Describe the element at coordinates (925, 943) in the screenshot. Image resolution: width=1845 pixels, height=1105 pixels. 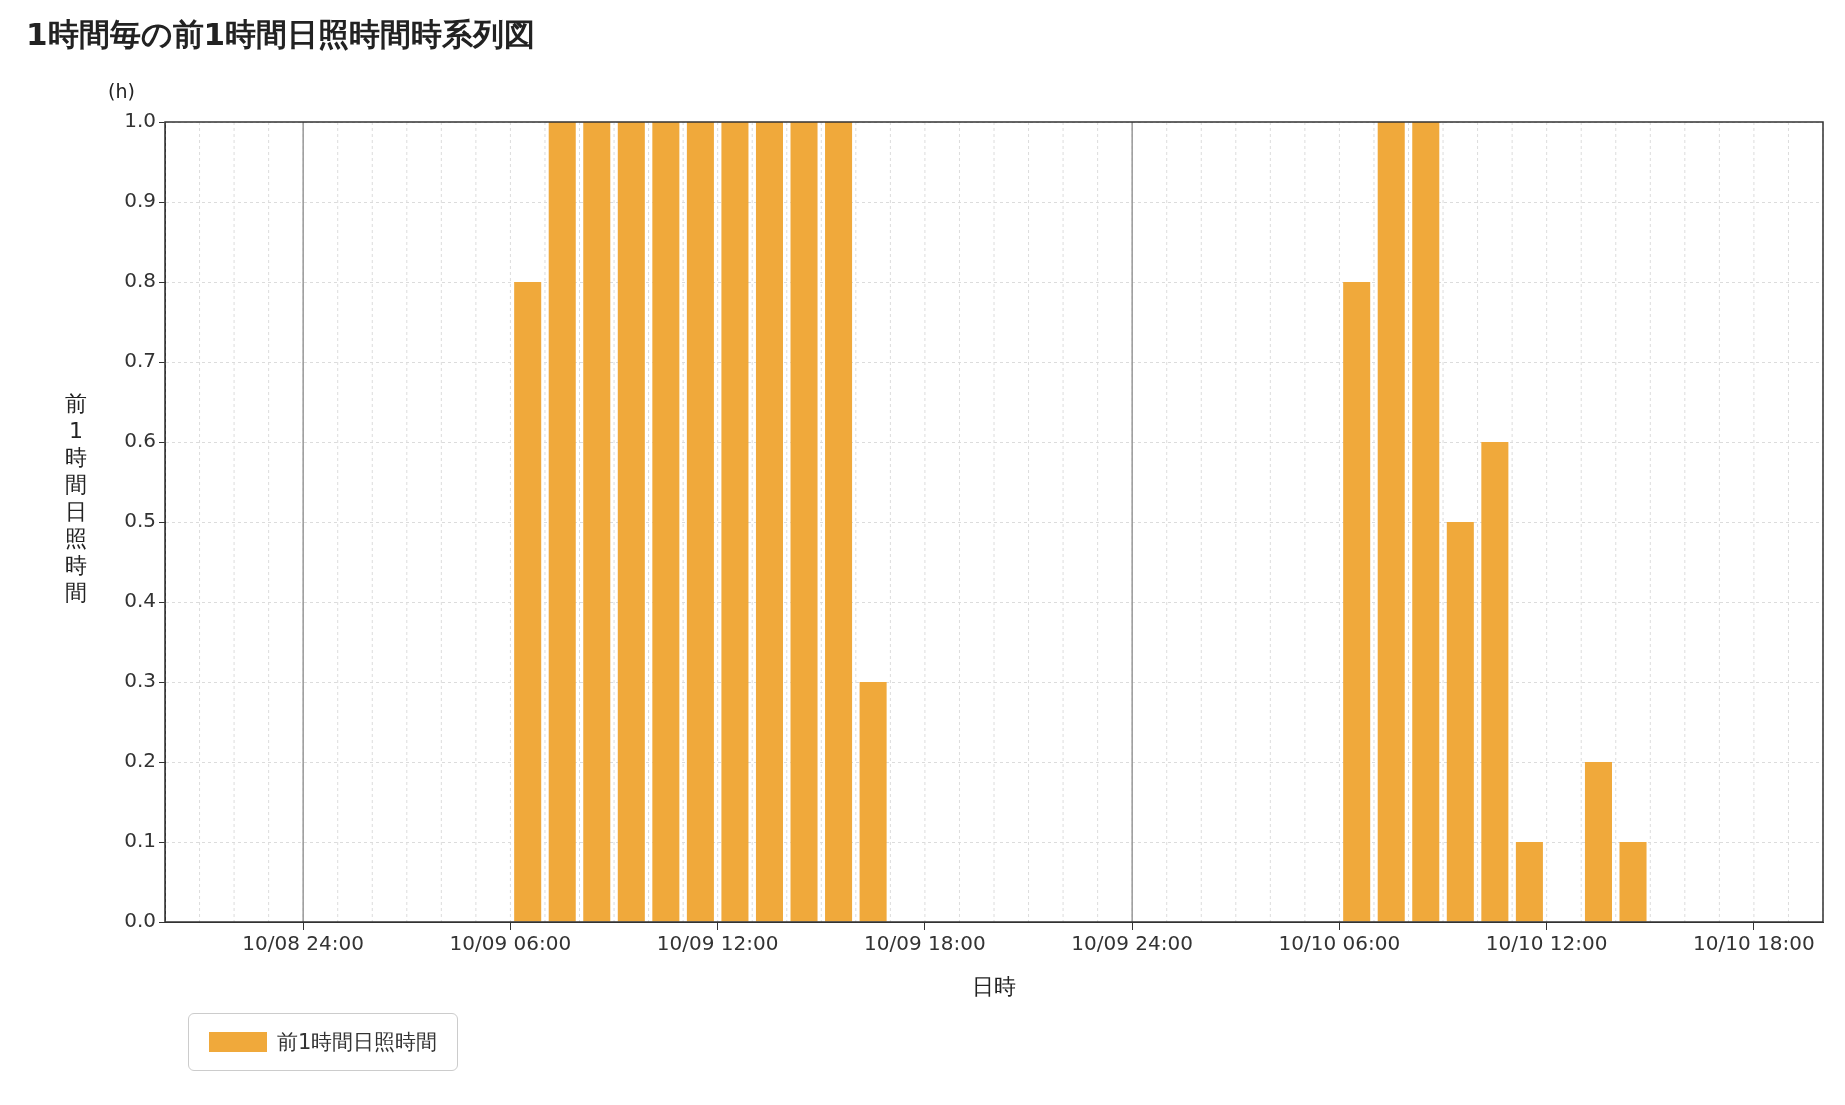
I see `x-tick-label: 10/09 18:00` at that location.